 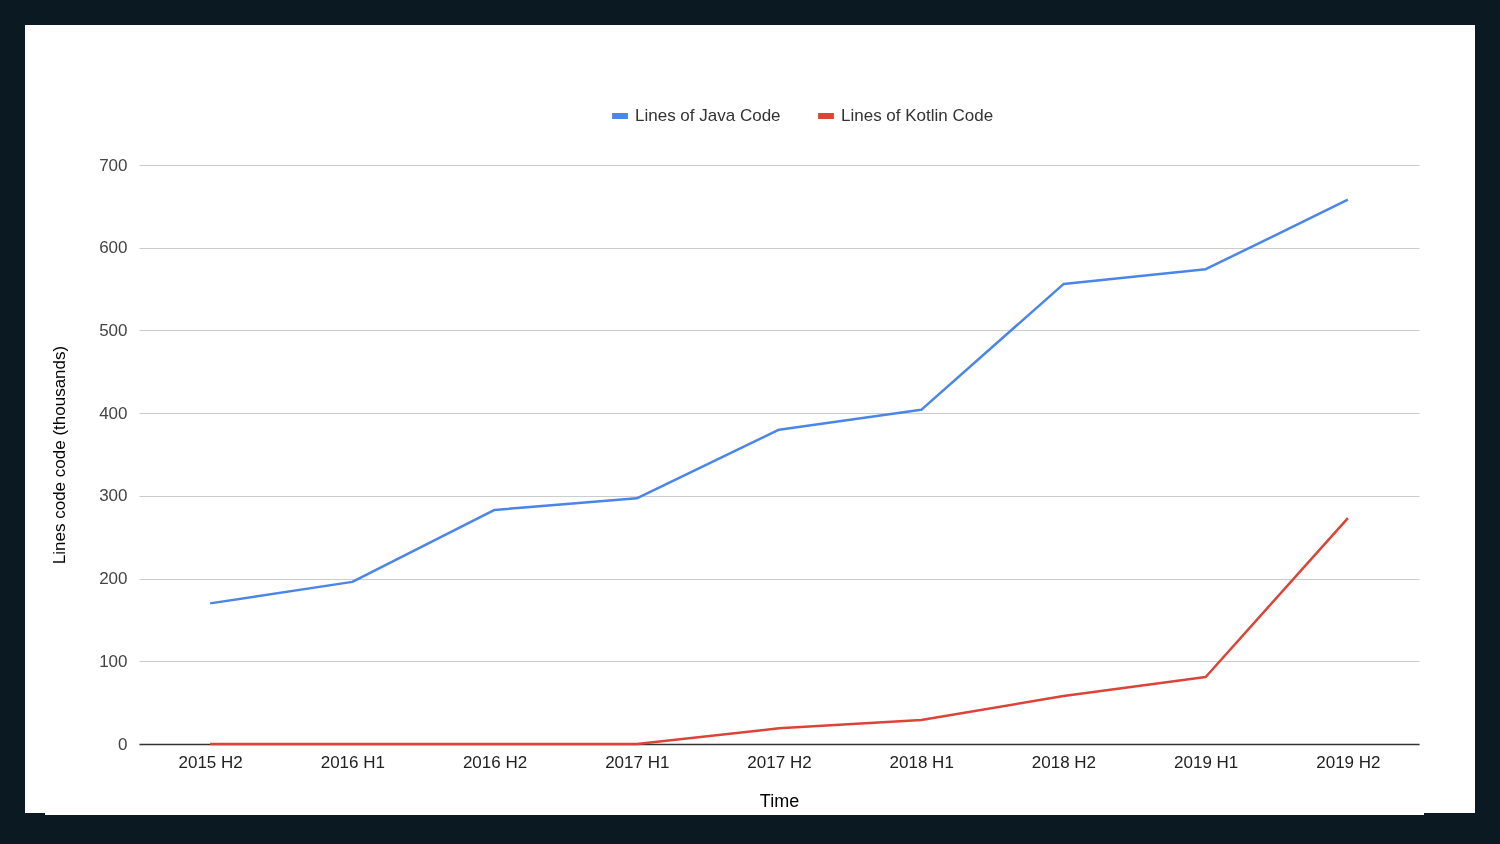 I want to click on y-tick-label: 700, so click(x=113, y=165).